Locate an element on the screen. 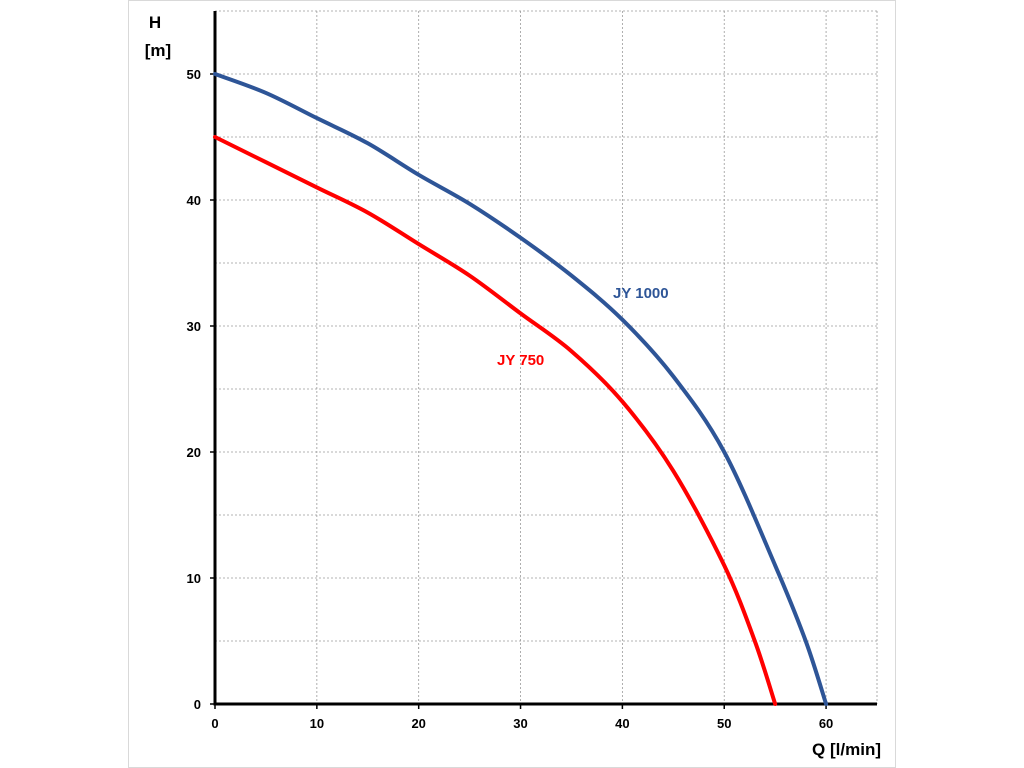  y-tick-label: 10 is located at coordinates (194, 578).